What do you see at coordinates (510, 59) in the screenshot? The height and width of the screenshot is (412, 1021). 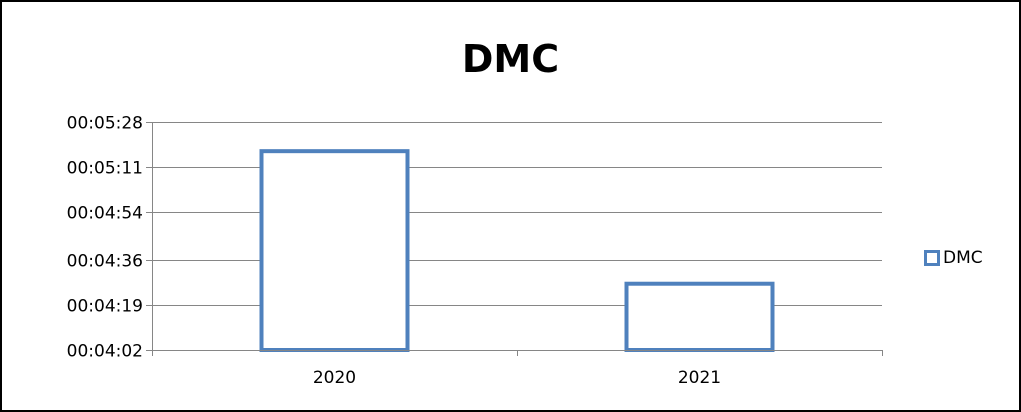 I see `chart-title: DMC` at bounding box center [510, 59].